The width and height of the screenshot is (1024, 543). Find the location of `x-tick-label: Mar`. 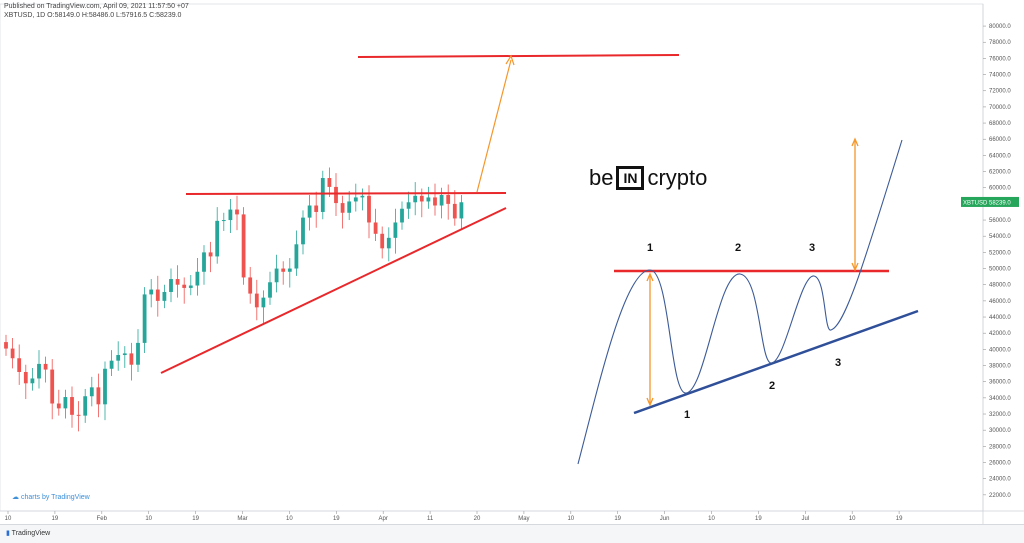

x-tick-label: Mar is located at coordinates (242, 519).